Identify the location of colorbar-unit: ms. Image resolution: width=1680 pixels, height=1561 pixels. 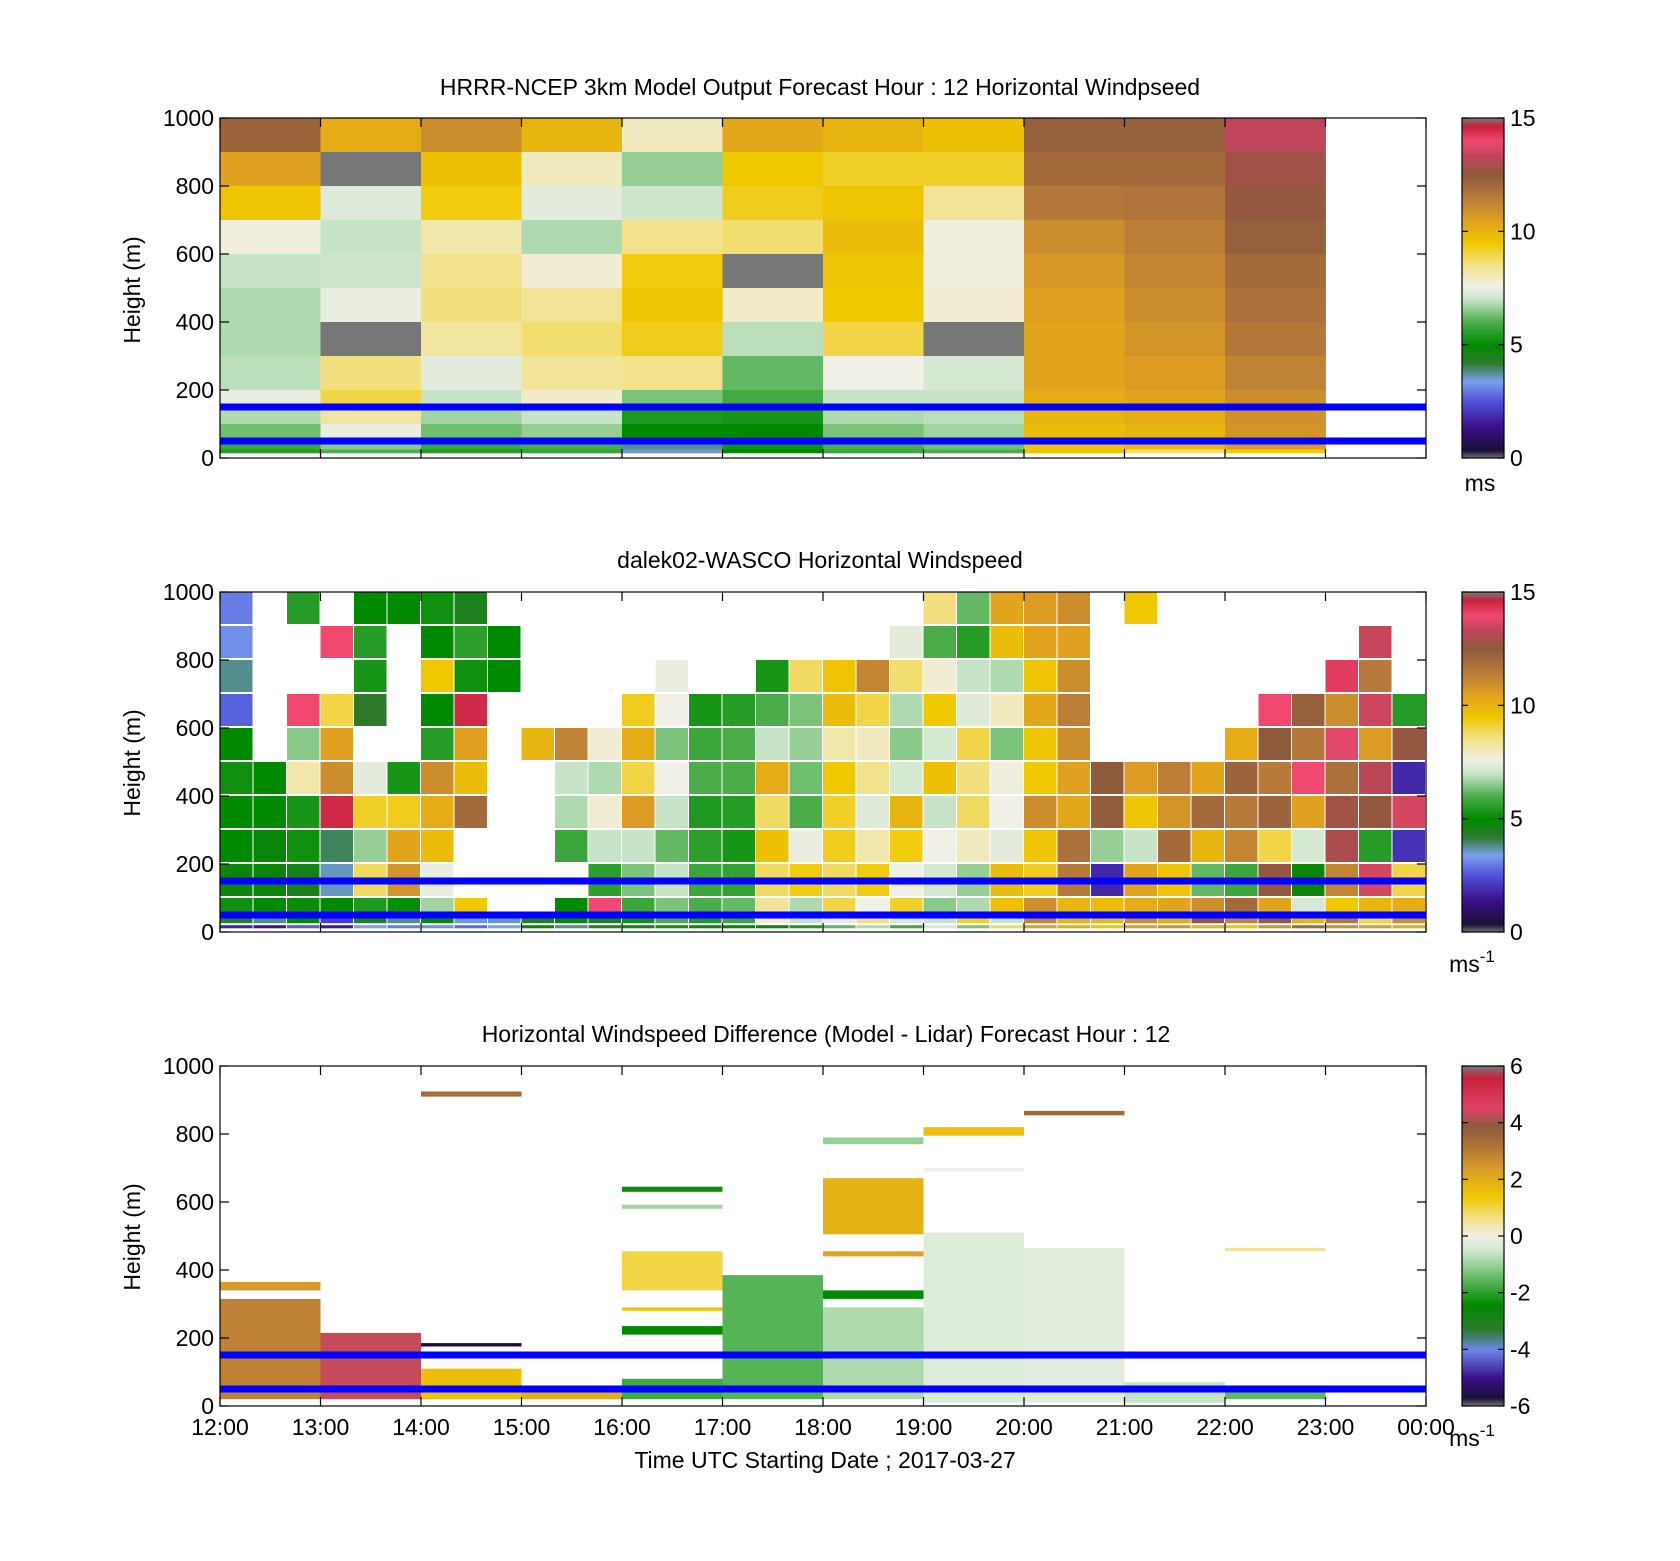
(1480, 483).